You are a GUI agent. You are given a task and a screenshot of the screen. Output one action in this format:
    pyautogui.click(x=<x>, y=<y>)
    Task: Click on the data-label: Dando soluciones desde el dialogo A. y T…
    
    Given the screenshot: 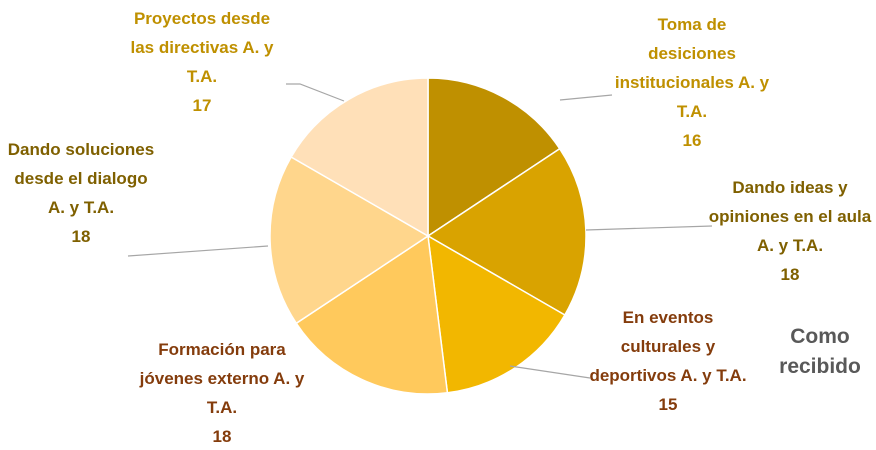 What is the action you would take?
    pyautogui.click(x=81, y=193)
    